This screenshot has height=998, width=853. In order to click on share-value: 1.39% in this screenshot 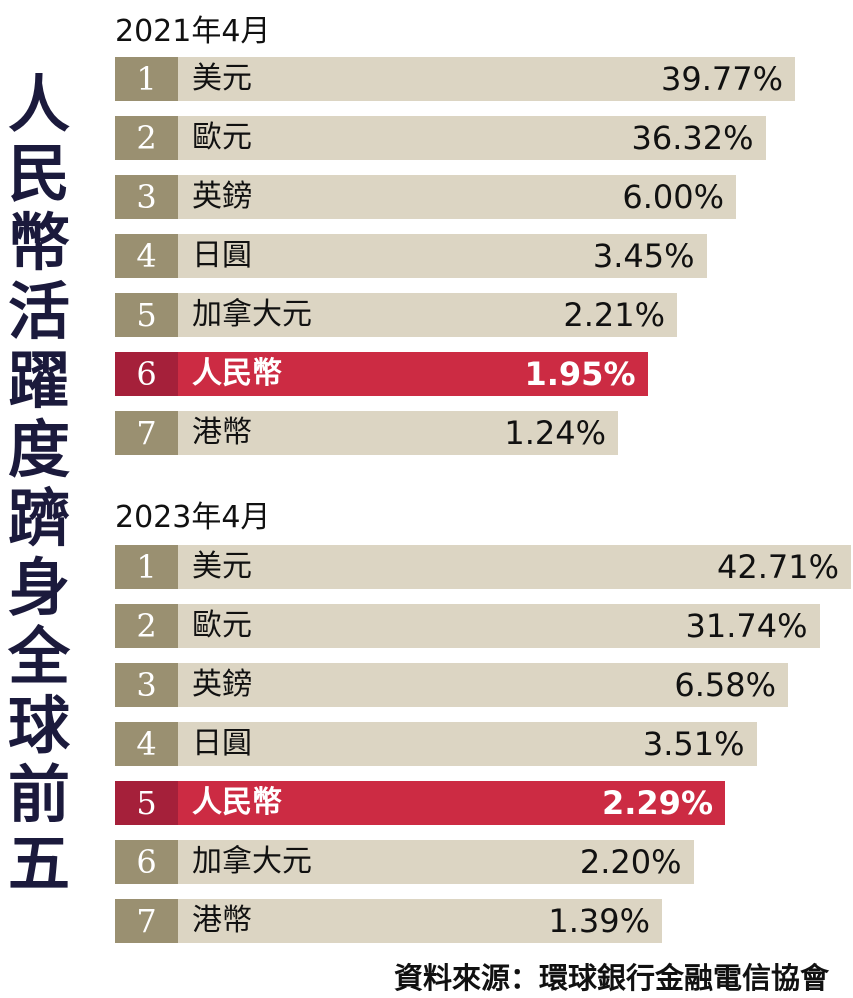, I will do `click(599, 921)`.